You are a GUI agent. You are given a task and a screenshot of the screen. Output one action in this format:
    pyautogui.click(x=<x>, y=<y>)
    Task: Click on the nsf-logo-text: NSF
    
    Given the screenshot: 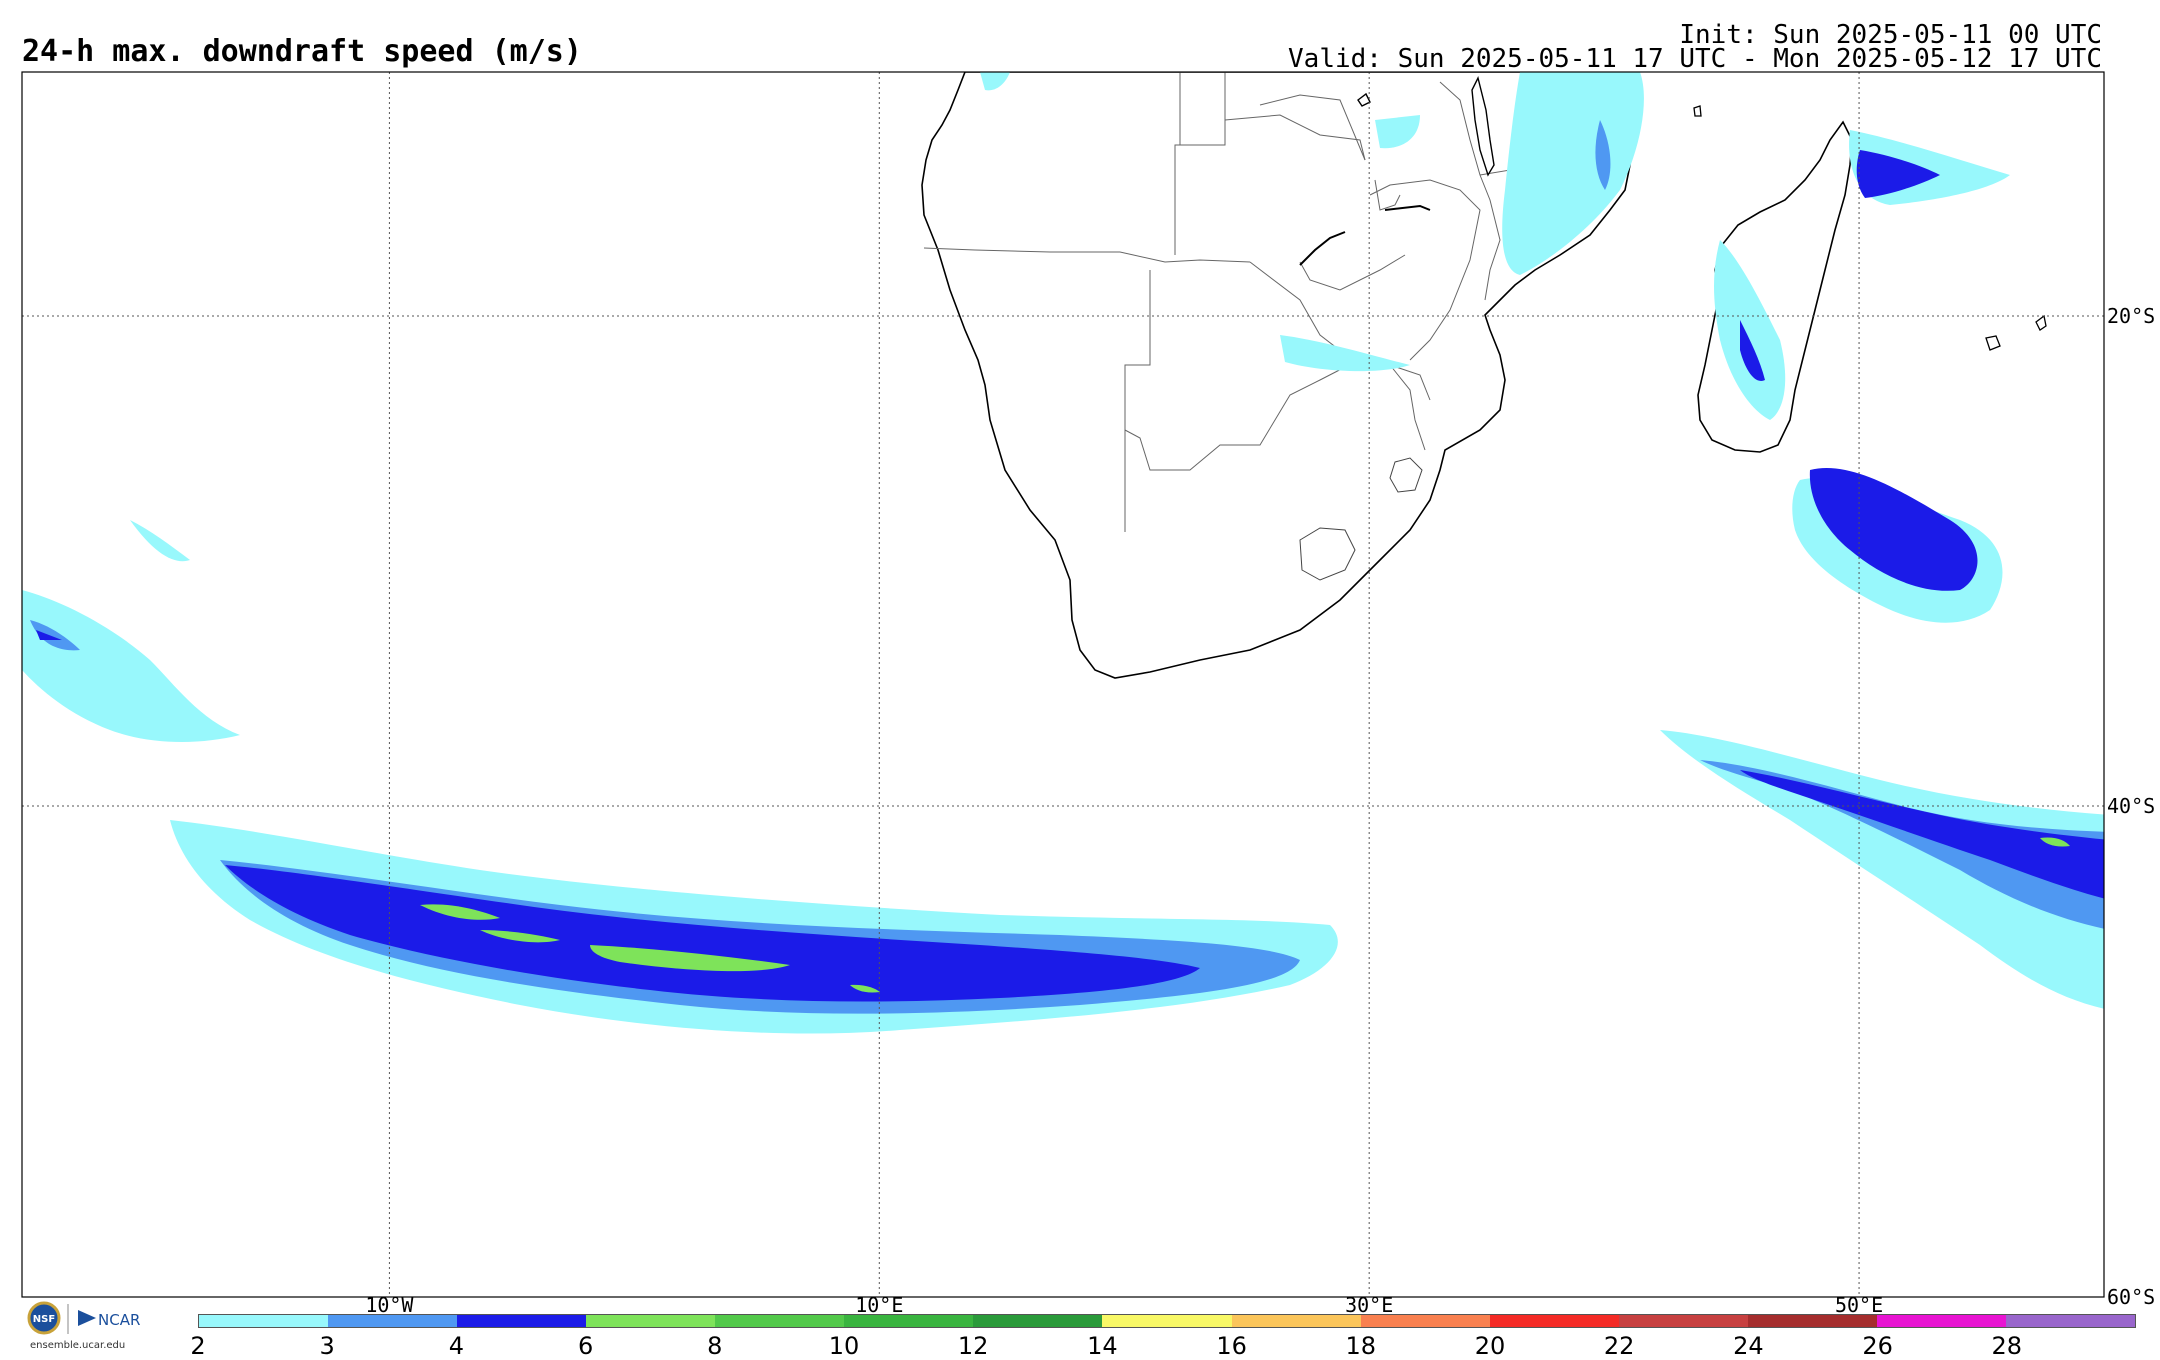 What is the action you would take?
    pyautogui.click(x=44, y=1319)
    